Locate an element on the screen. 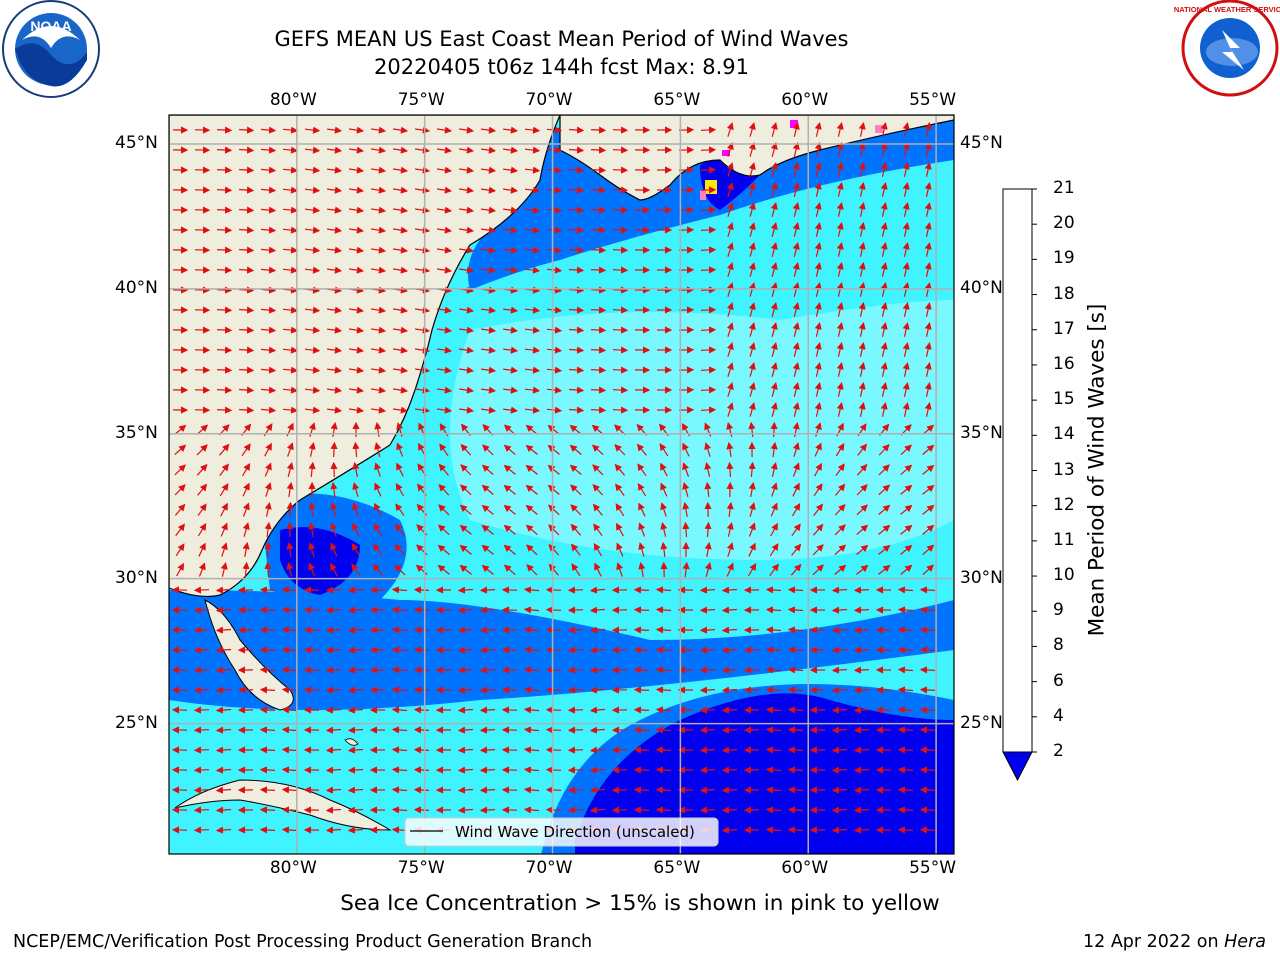 The image size is (1280, 960). lon-label-top: 75°W is located at coordinates (421, 100).